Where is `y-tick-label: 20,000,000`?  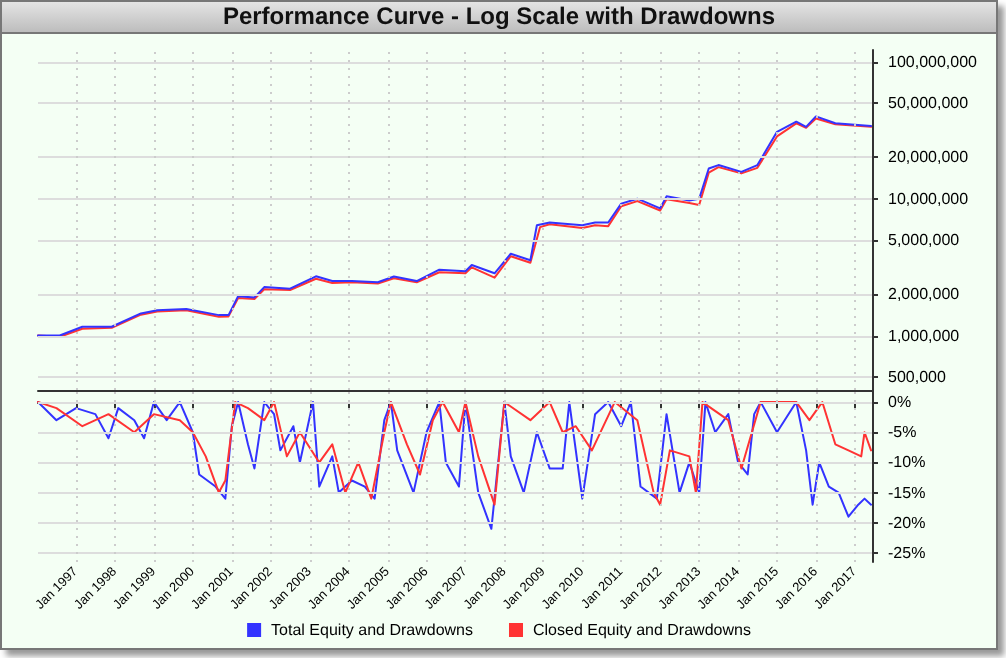
y-tick-label: 20,000,000 is located at coordinates (929, 157).